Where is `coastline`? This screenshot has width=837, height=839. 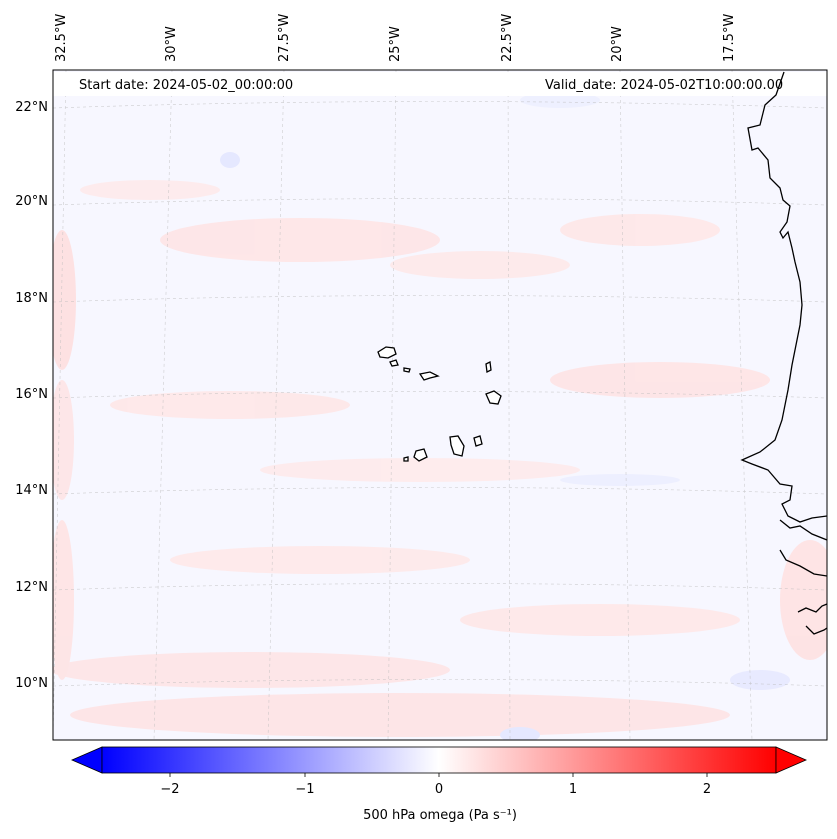
coastline is located at coordinates (783, 353).